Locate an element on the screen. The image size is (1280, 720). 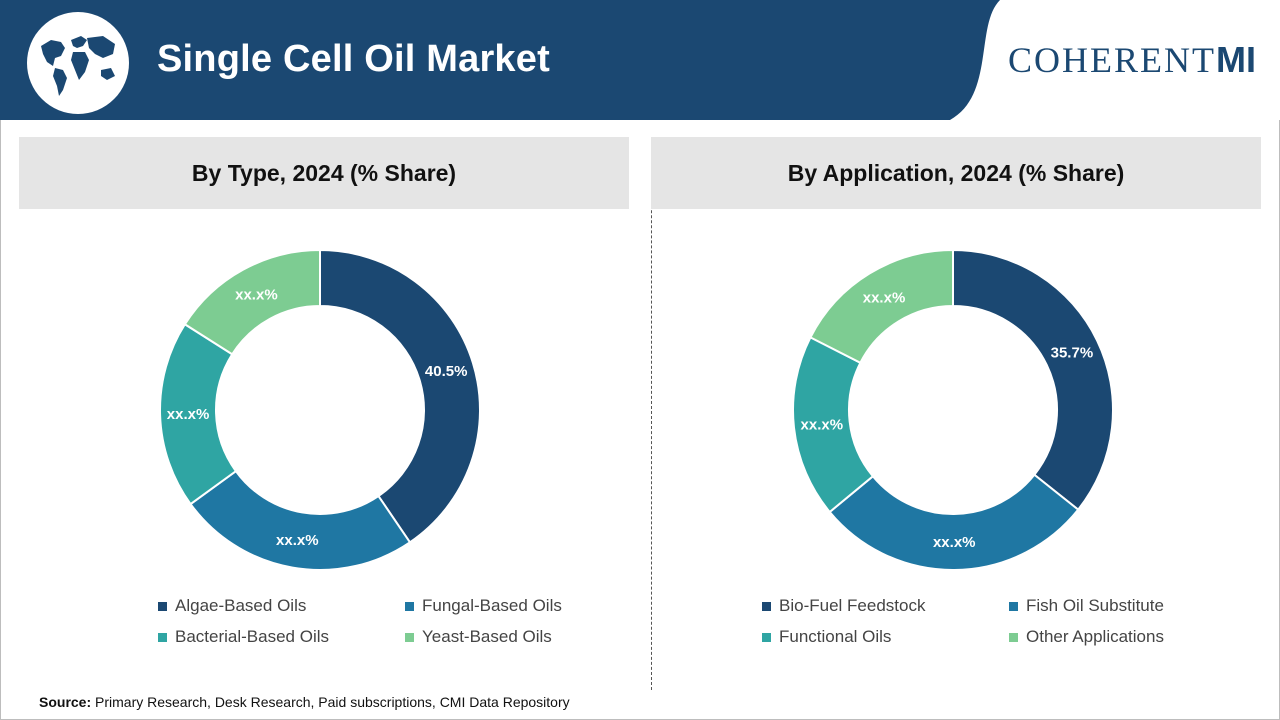
legend-label: Other Applications is located at coordinates (1095, 636).